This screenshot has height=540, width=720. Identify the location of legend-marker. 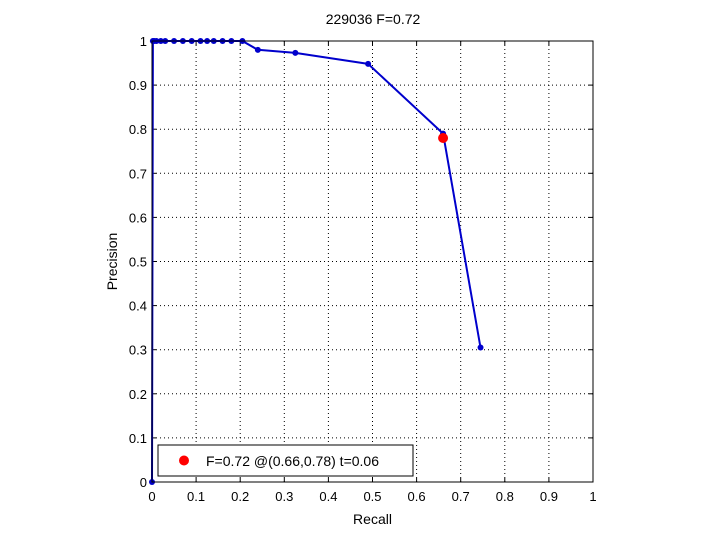
(184, 460).